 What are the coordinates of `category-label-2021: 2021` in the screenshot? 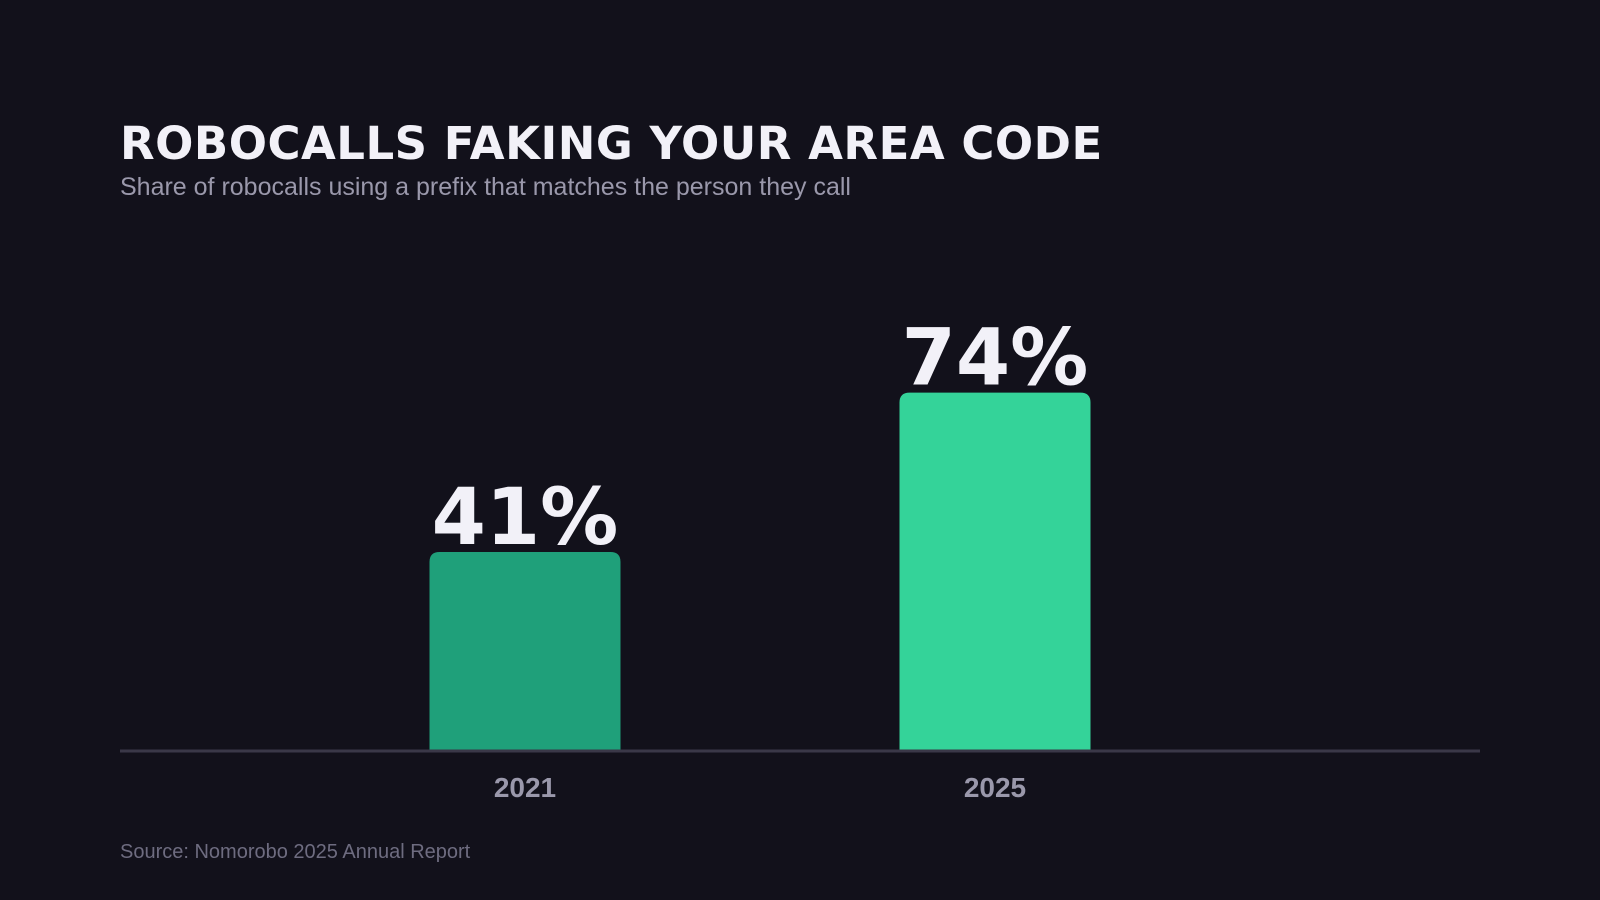 It's located at (525, 787).